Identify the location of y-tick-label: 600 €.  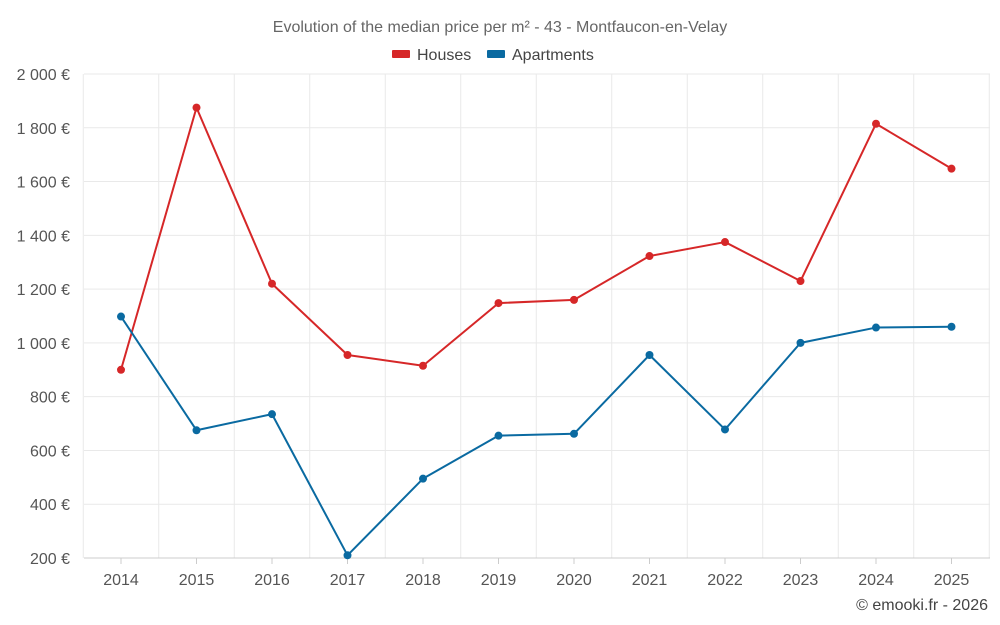
(50, 451).